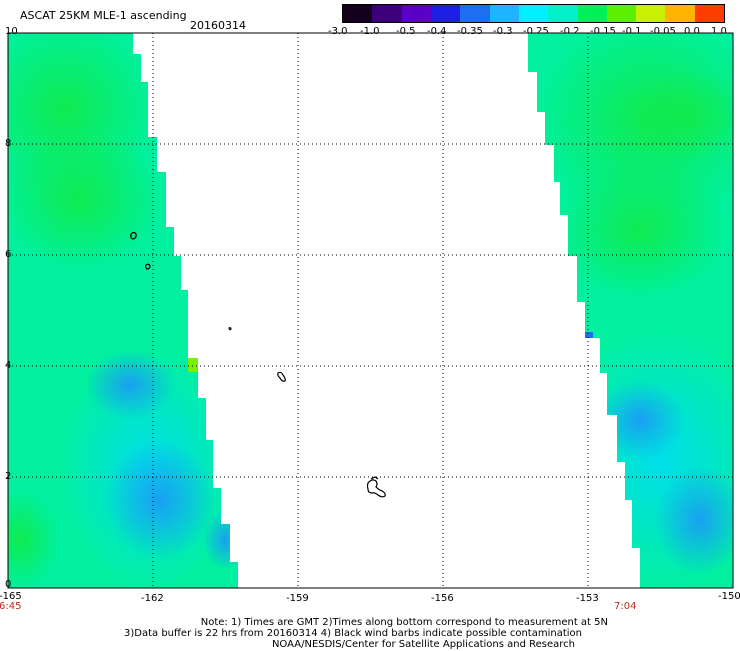  I want to click on colorbar-label: -0.2, so click(570, 31).